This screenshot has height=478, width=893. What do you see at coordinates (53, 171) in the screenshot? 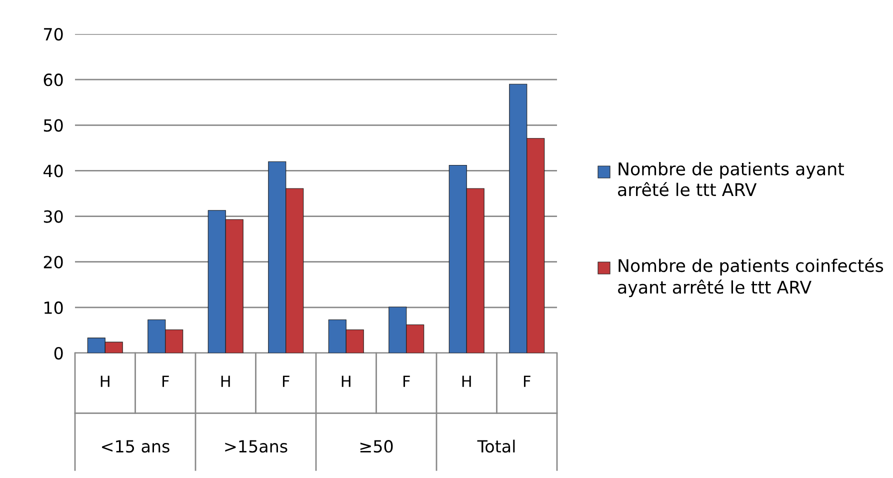
I see `y-tick-label: 40` at bounding box center [53, 171].